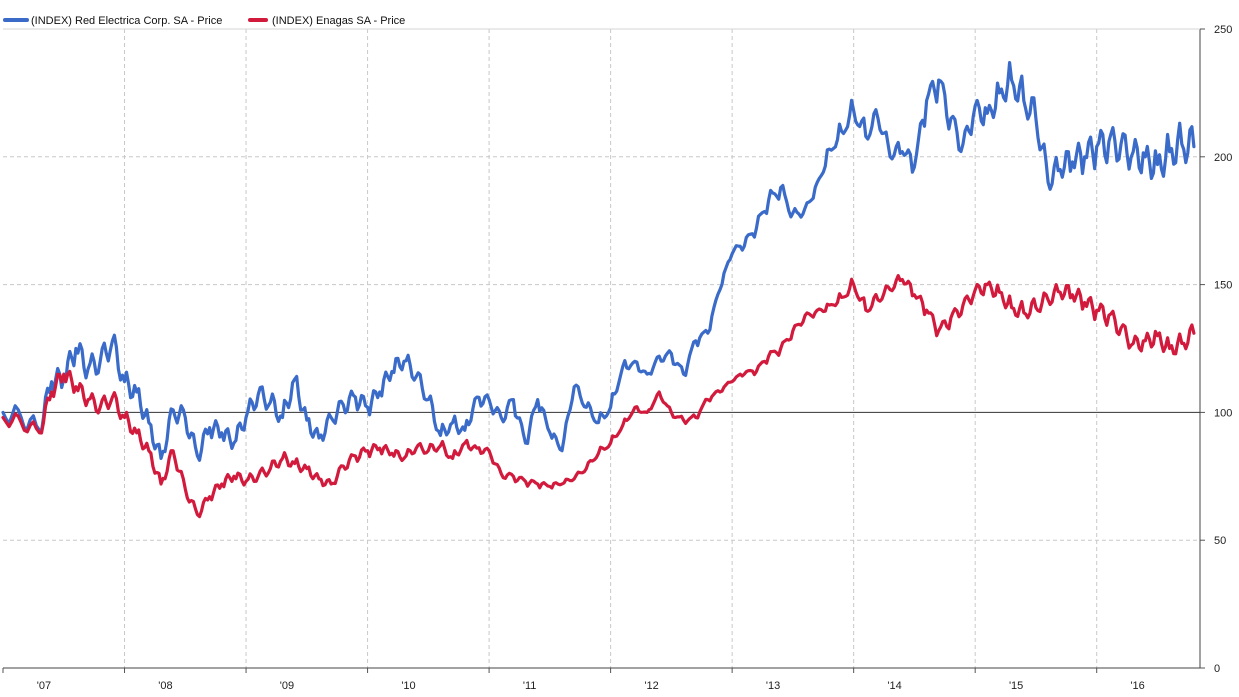 This screenshot has height=697, width=1239. Describe the element at coordinates (1220, 541) in the screenshot. I see `y-tick-label: 50` at that location.